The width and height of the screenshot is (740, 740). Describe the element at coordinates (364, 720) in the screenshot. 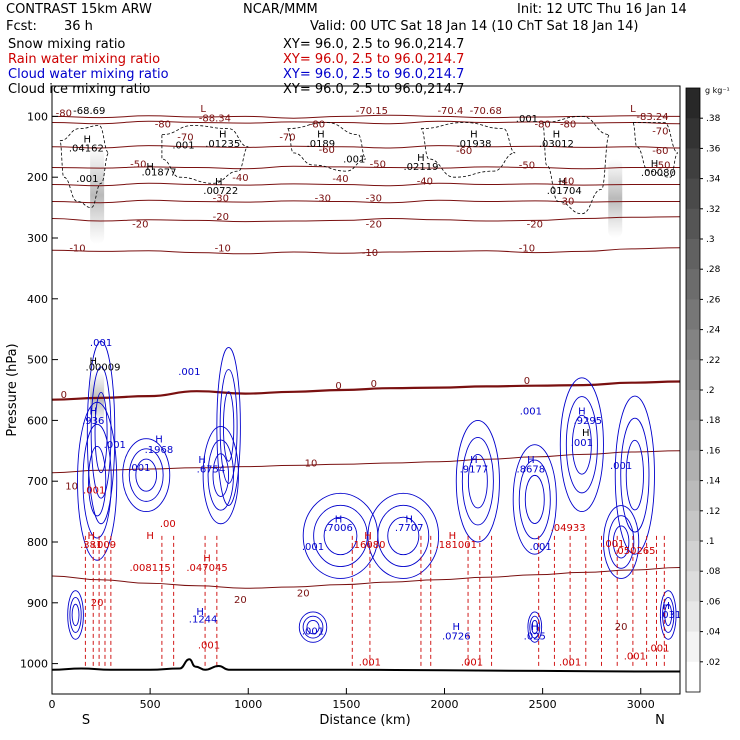

I see `x-axis-label: Distance (km)` at that location.